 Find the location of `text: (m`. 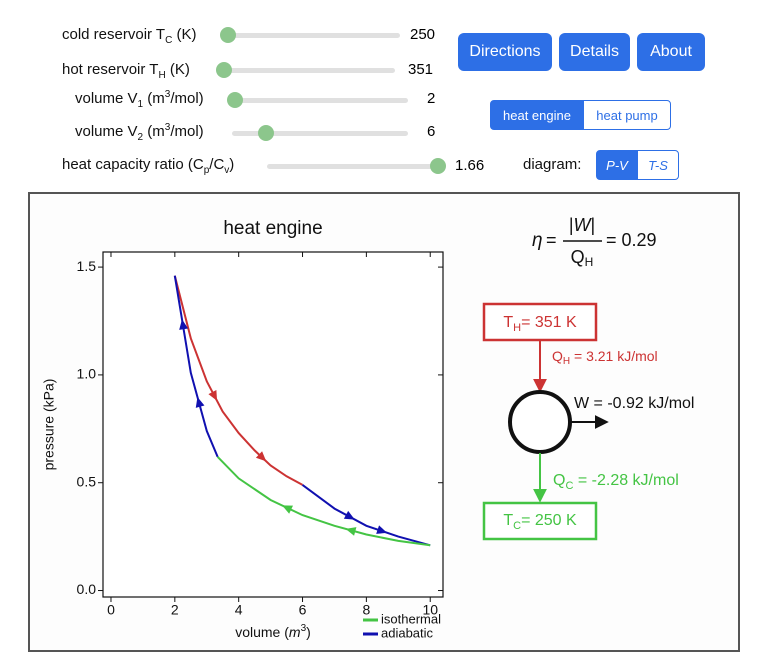

text: (m is located at coordinates (154, 131).